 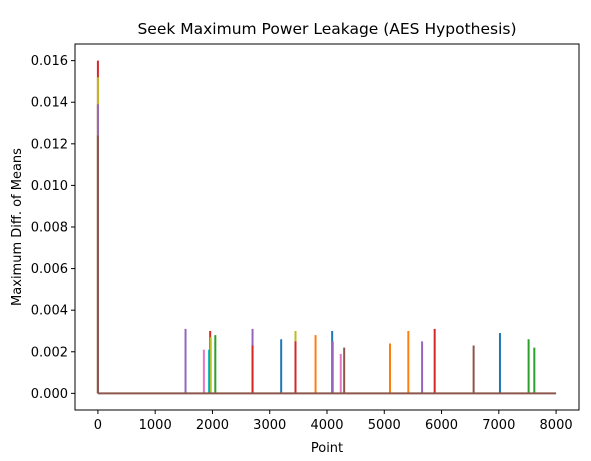 What do you see at coordinates (49, 144) in the screenshot?
I see `y-tick-label-6: 0.012` at bounding box center [49, 144].